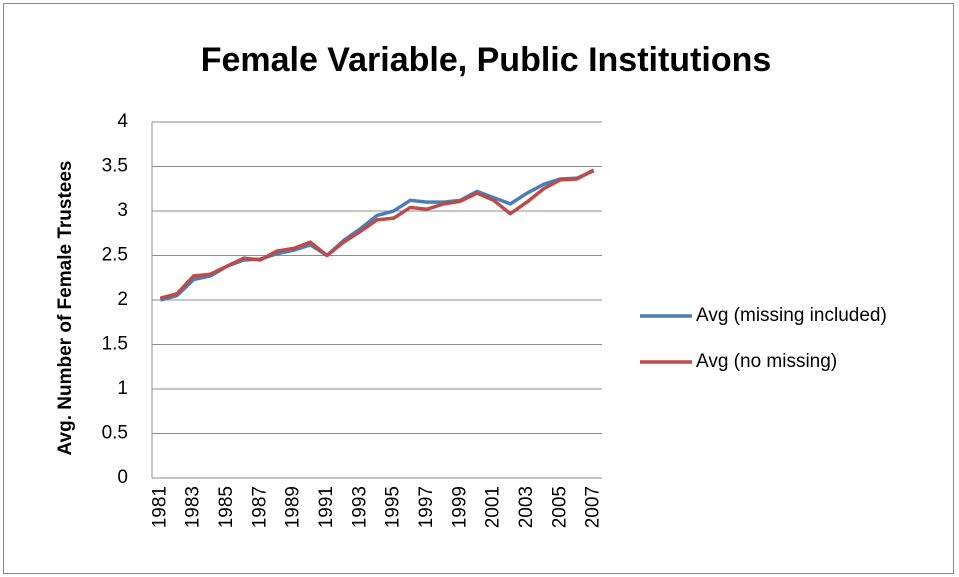  I want to click on x-tick-label: 1997, so click(426, 507).